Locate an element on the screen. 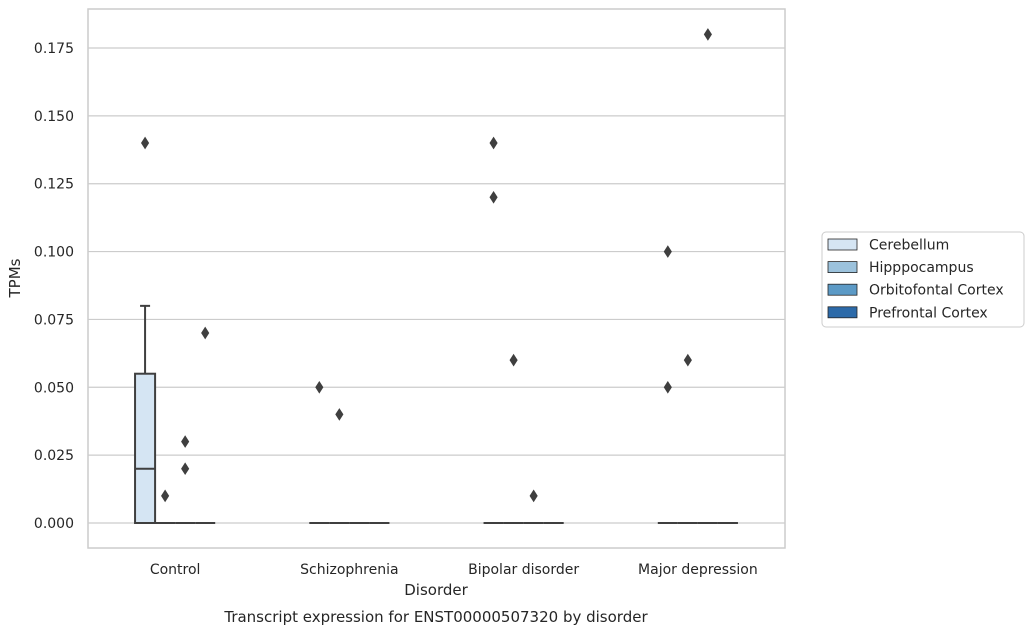 This screenshot has height=634, width=1033. legend-frame is located at coordinates (923, 279).